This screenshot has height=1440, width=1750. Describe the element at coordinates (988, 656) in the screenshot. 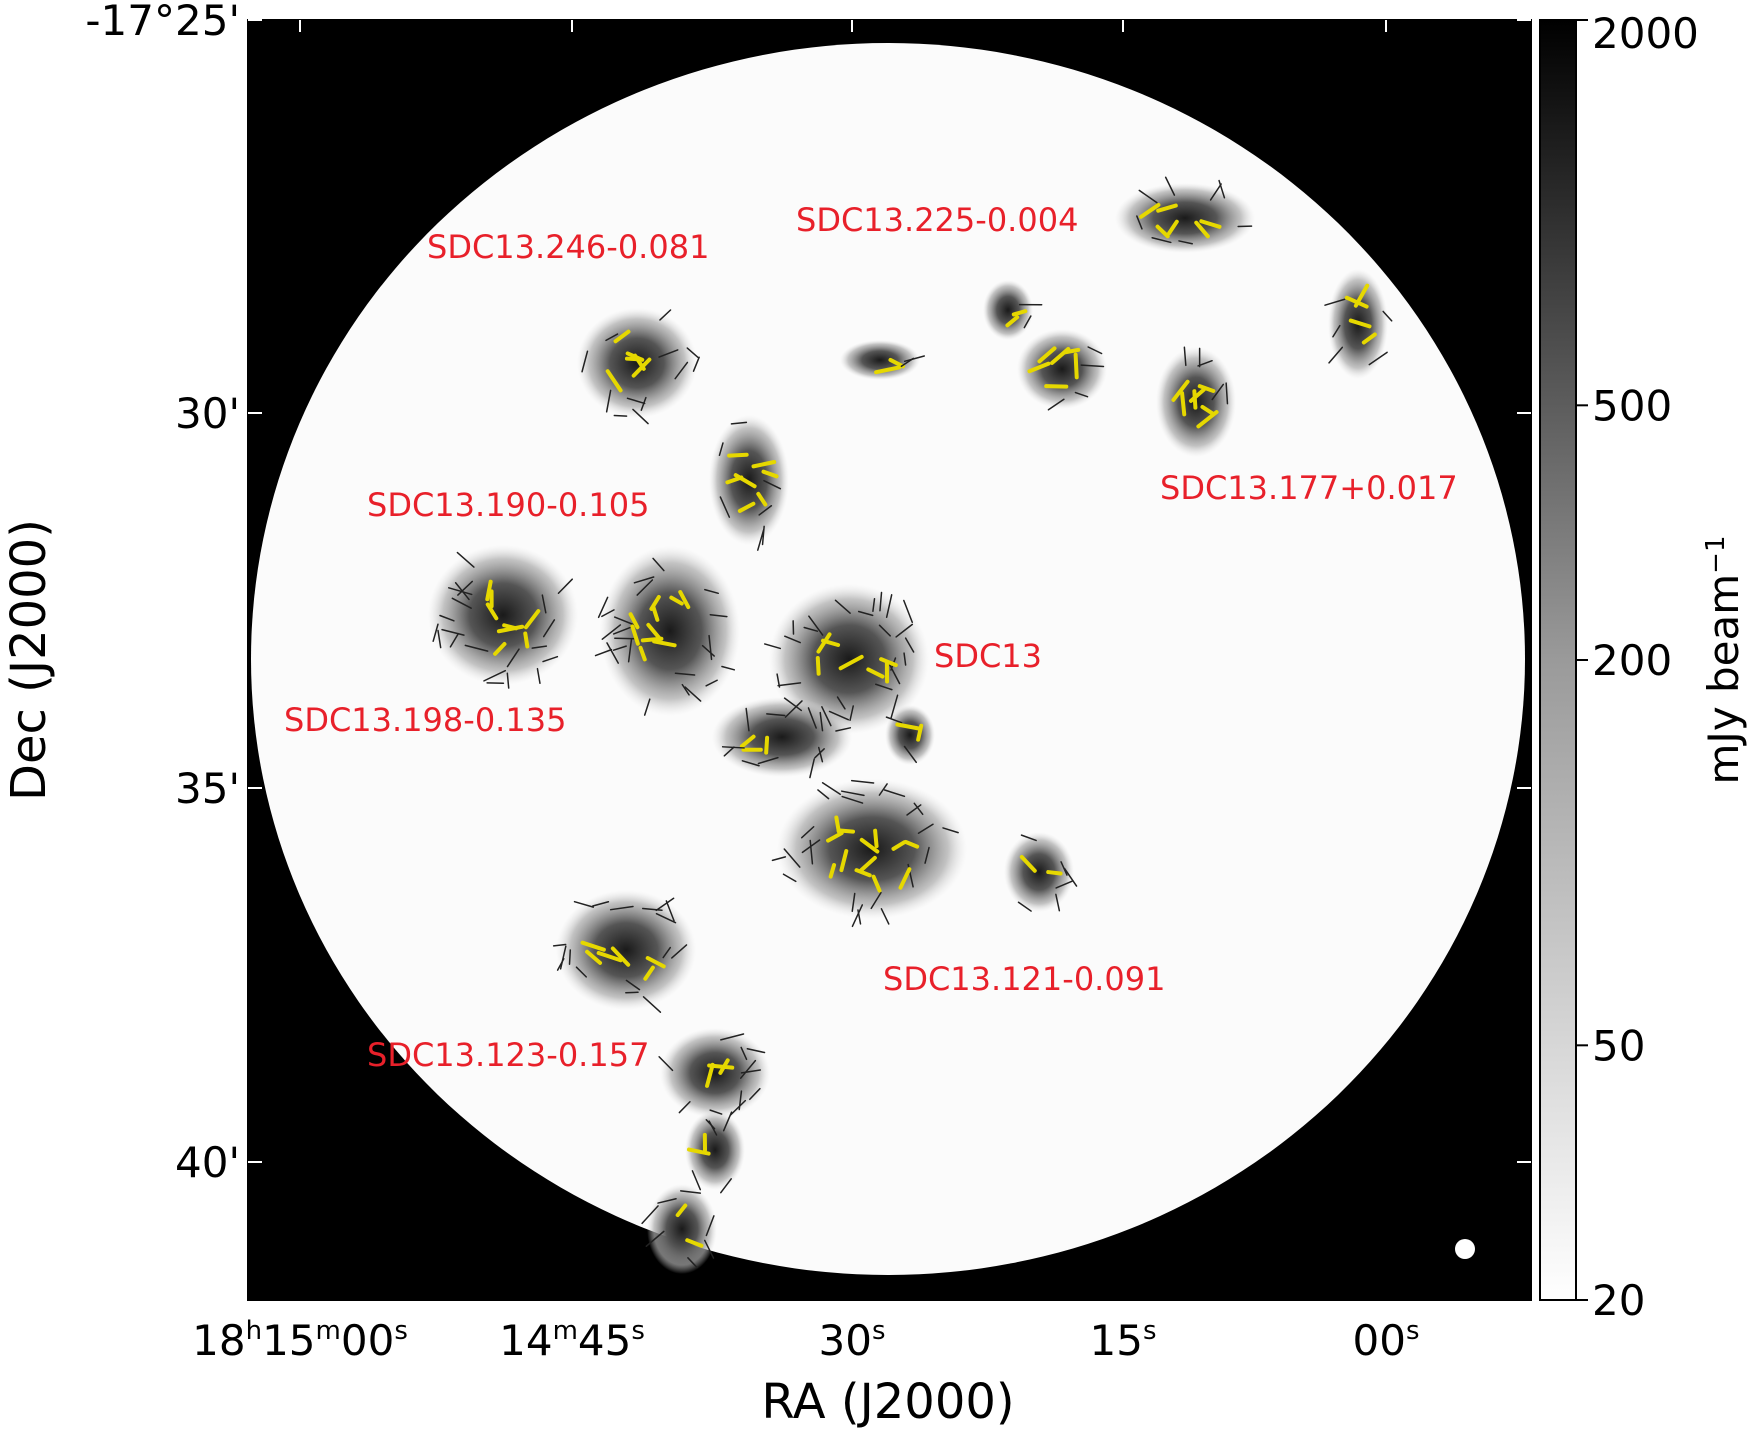

I see `source-label: SDC13` at that location.